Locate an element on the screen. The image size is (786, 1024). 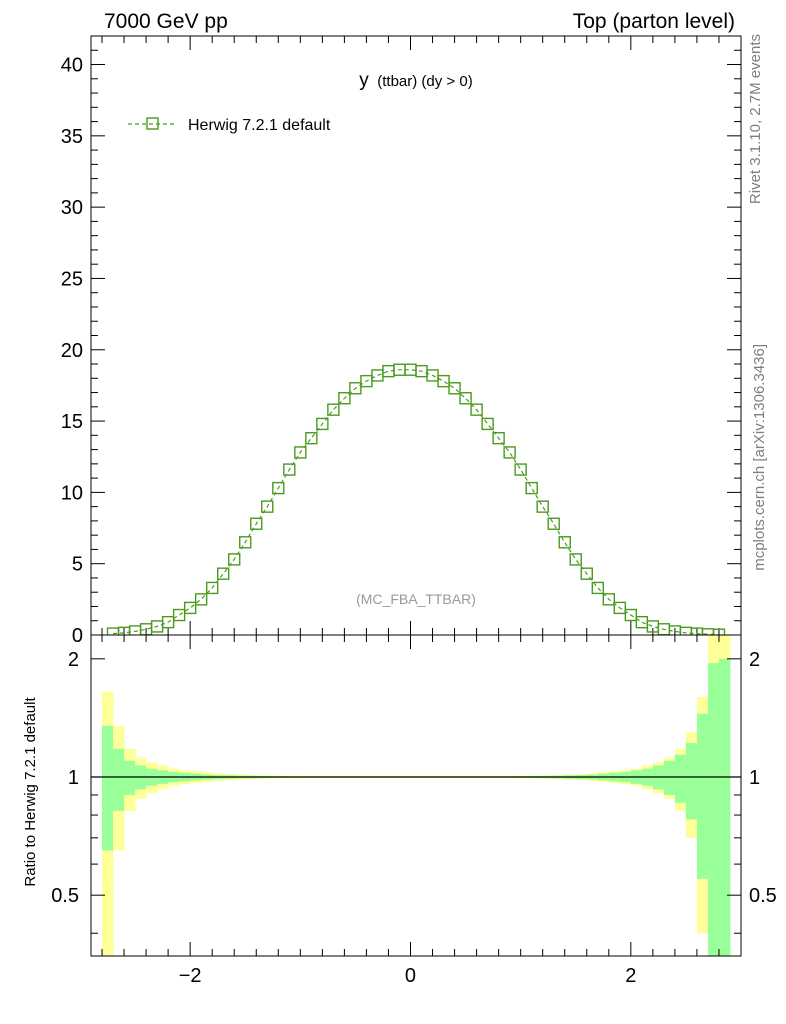
mcplots-label: mcplots.cern.ch [arXiv:1306.3436] is located at coordinates (759, 457).